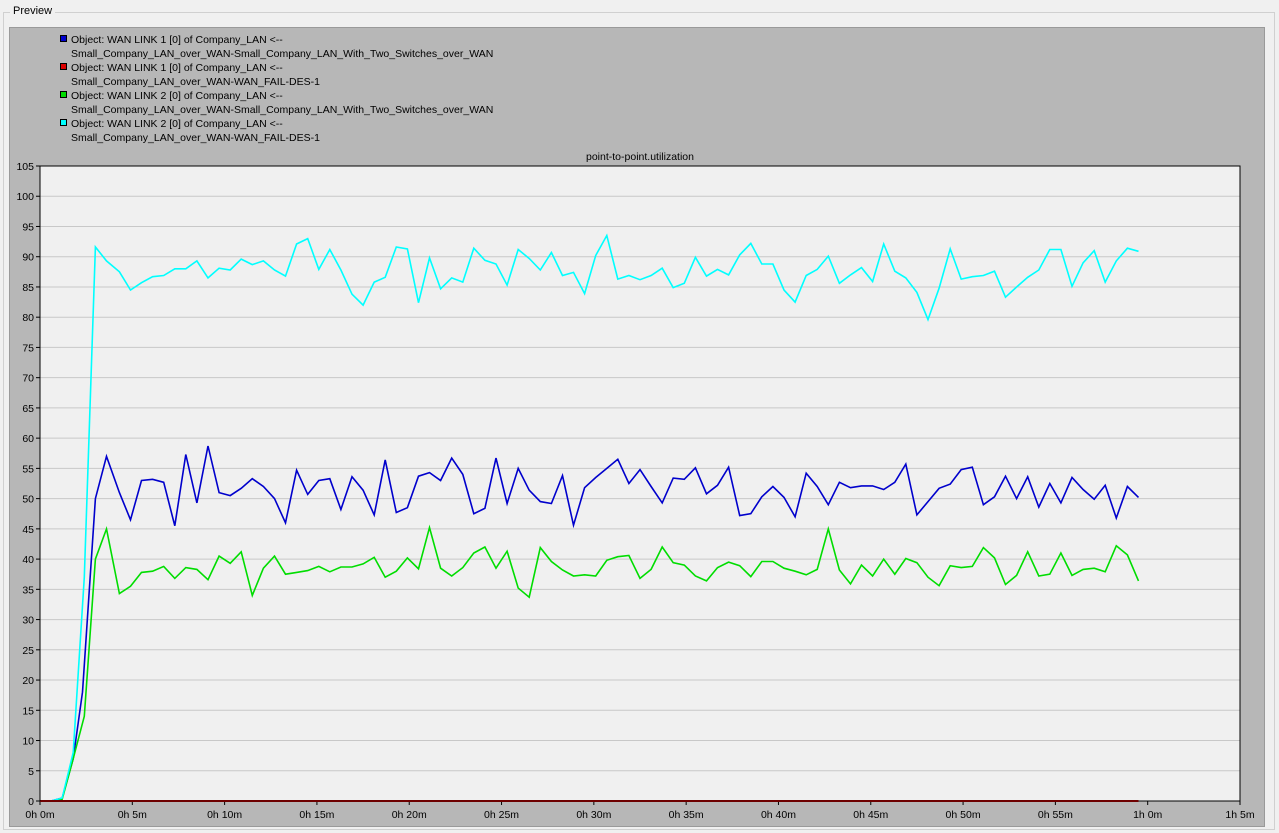 The image size is (1279, 833). What do you see at coordinates (28, 409) in the screenshot?
I see `y-tick-label: 65` at bounding box center [28, 409].